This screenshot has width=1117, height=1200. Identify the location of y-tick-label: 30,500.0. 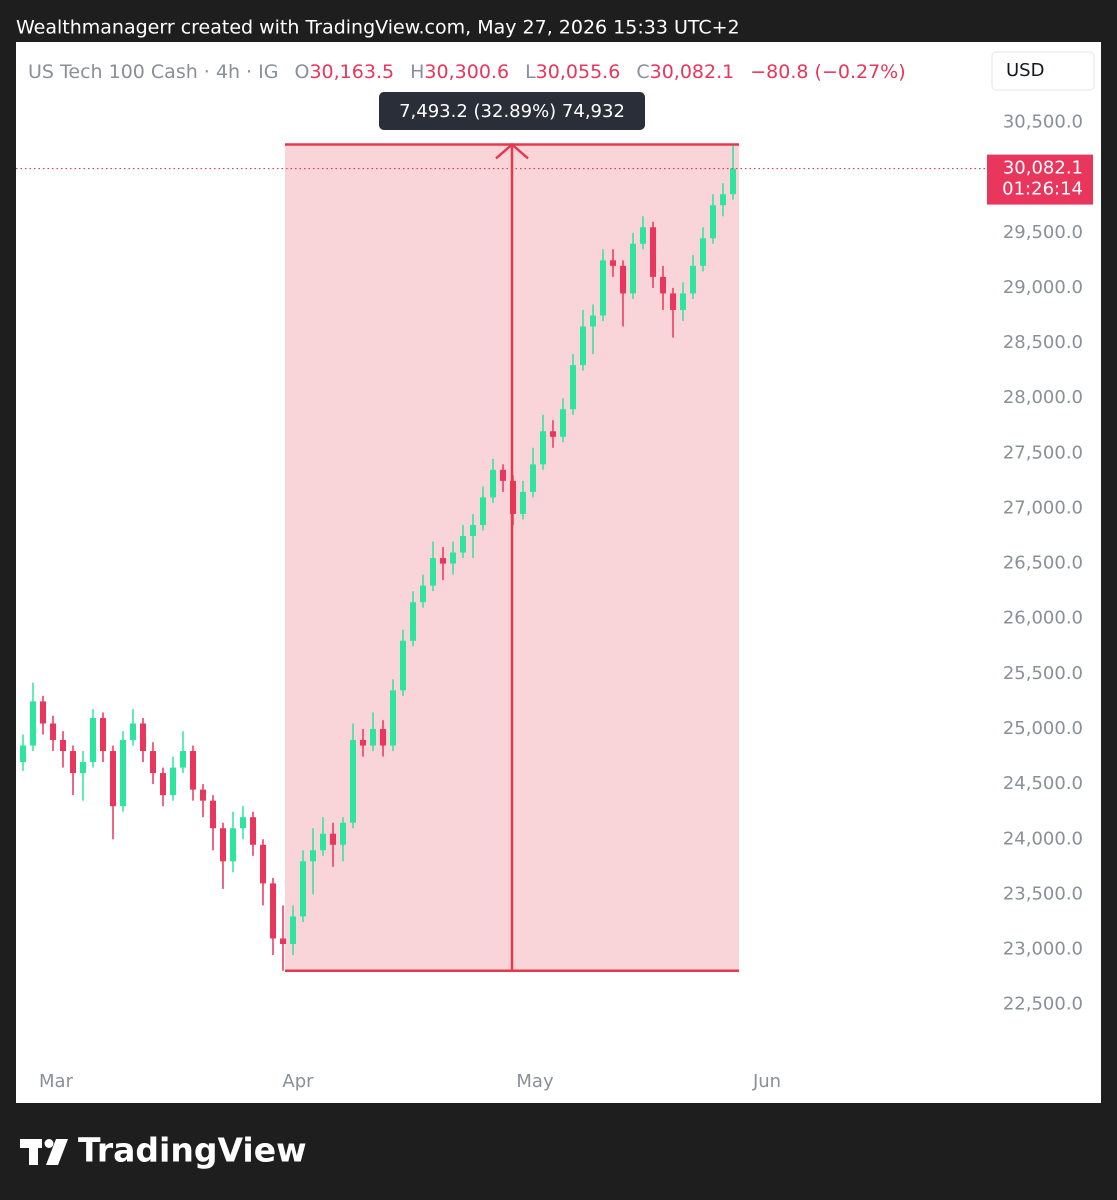
(1043, 121).